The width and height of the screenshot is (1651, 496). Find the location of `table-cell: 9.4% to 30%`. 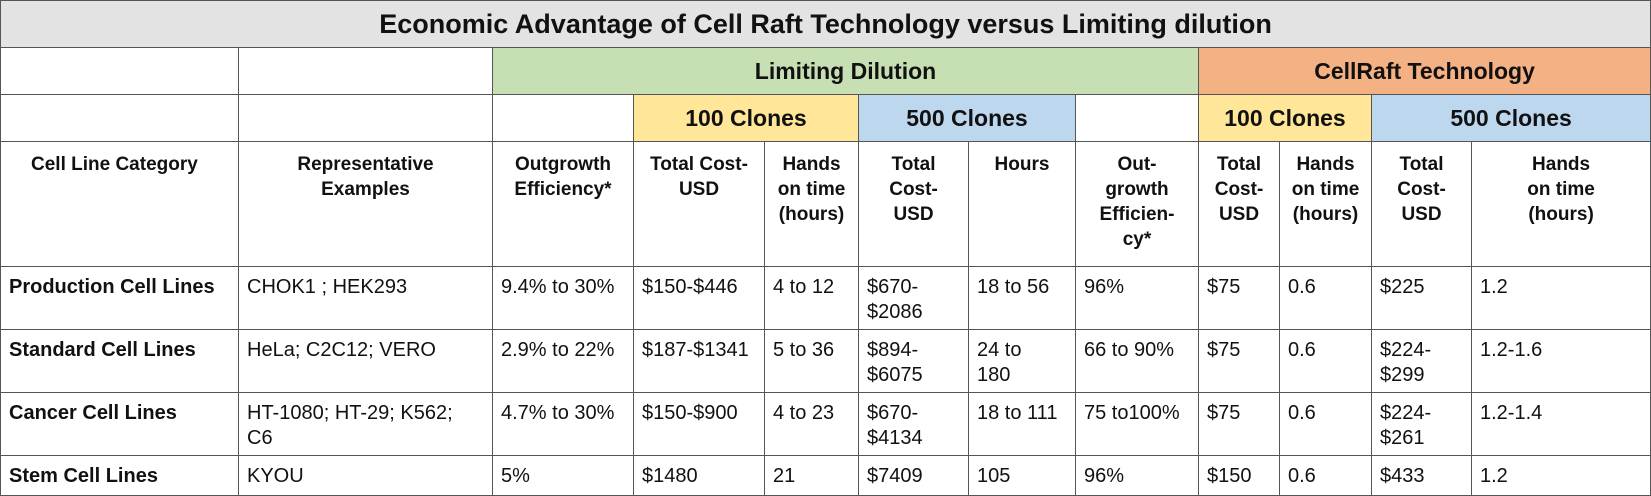

table-cell: 9.4% to 30% is located at coordinates (563, 298).